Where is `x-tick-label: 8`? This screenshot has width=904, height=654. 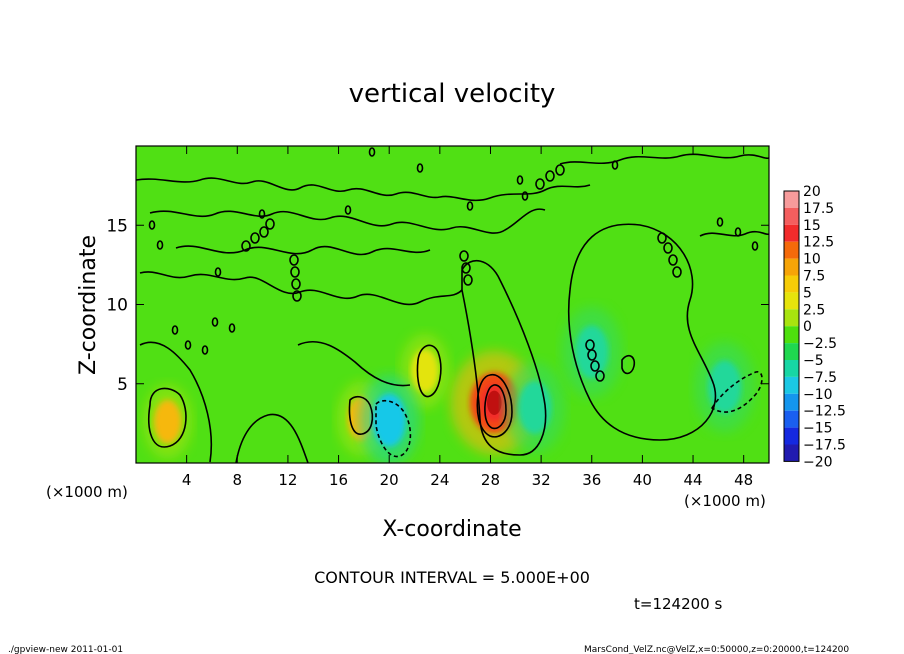 x-tick-label: 8 is located at coordinates (238, 480).